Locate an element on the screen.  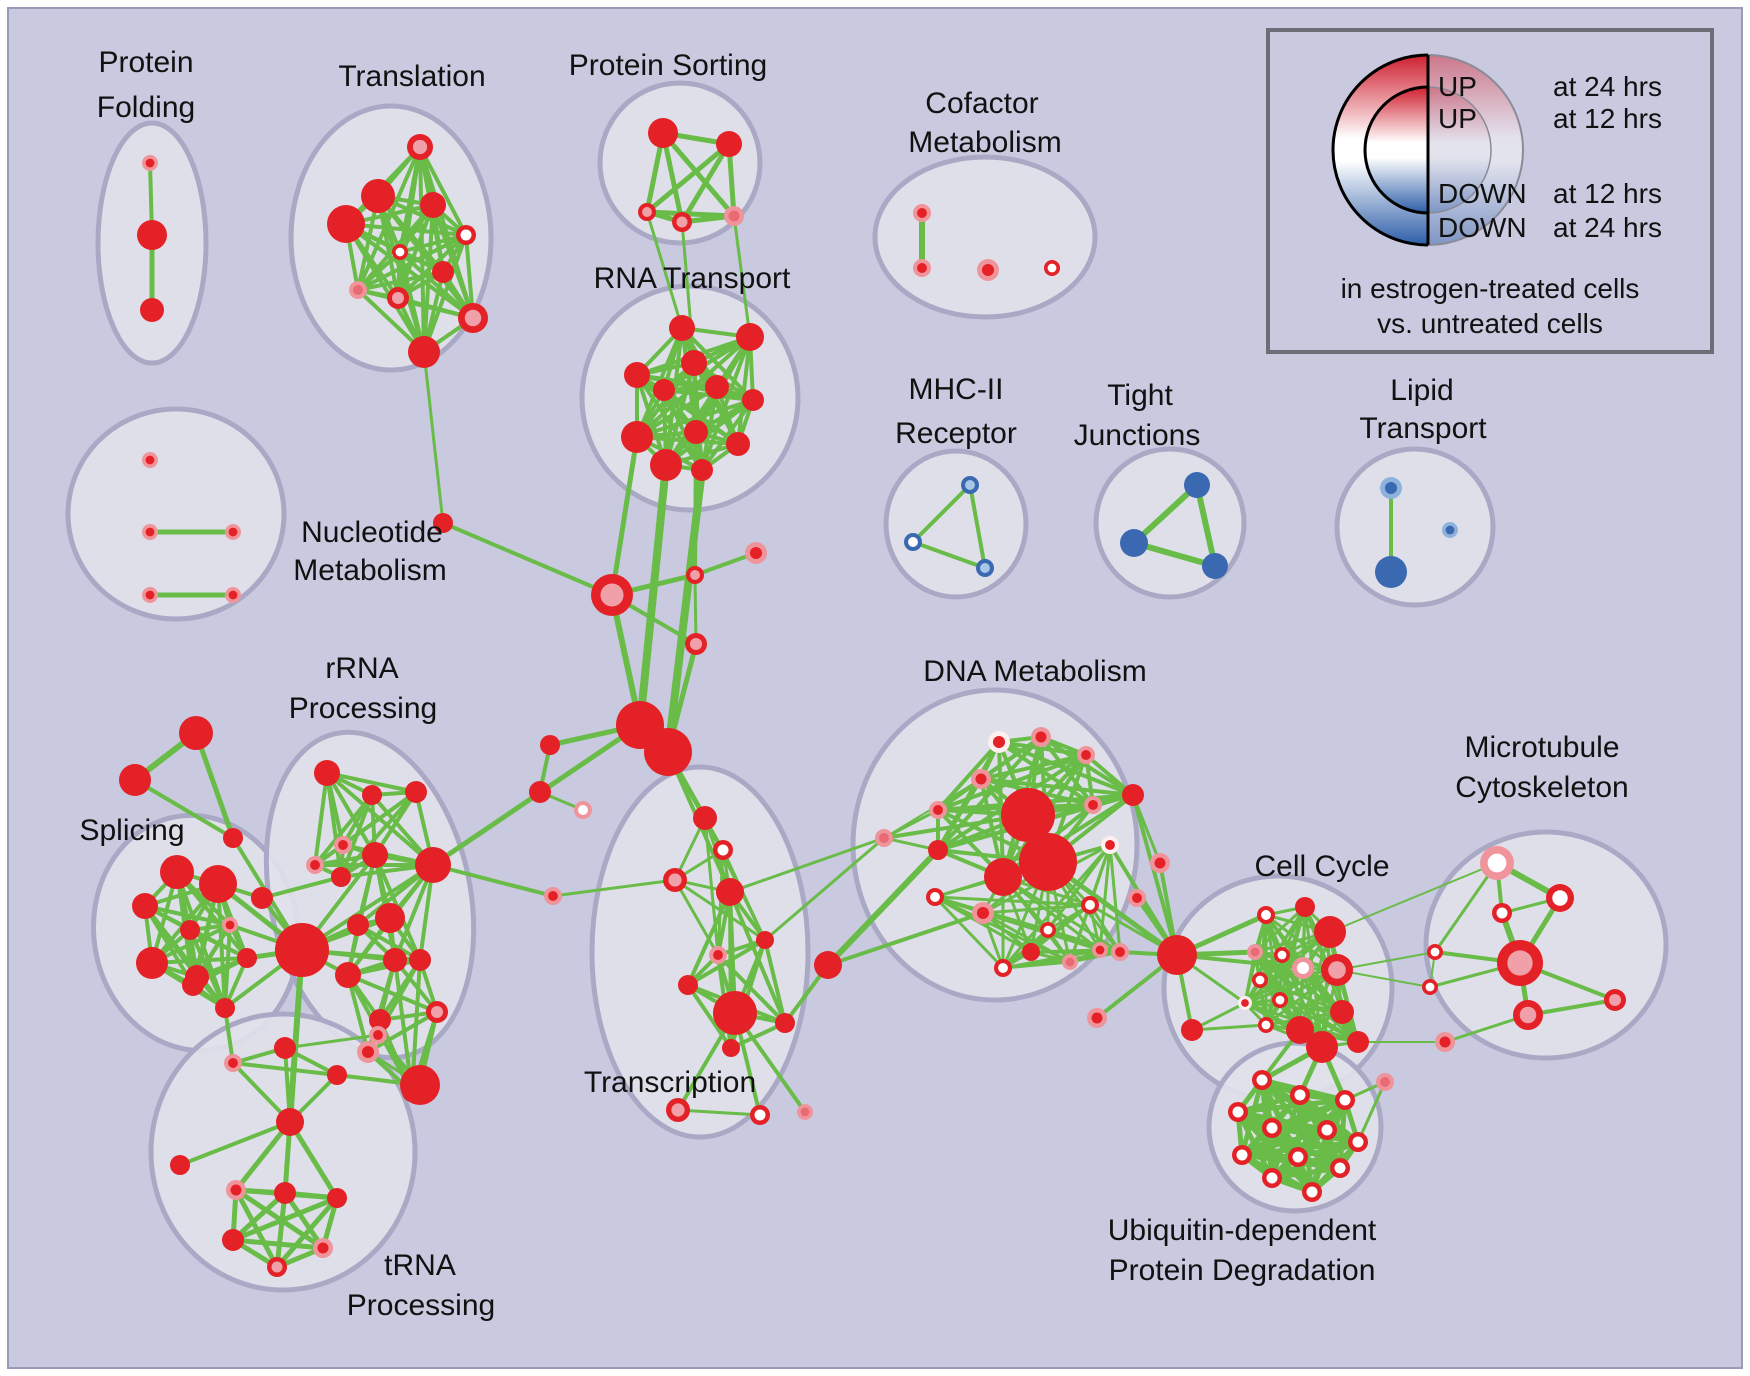
node-r12 is located at coordinates (702, 470).